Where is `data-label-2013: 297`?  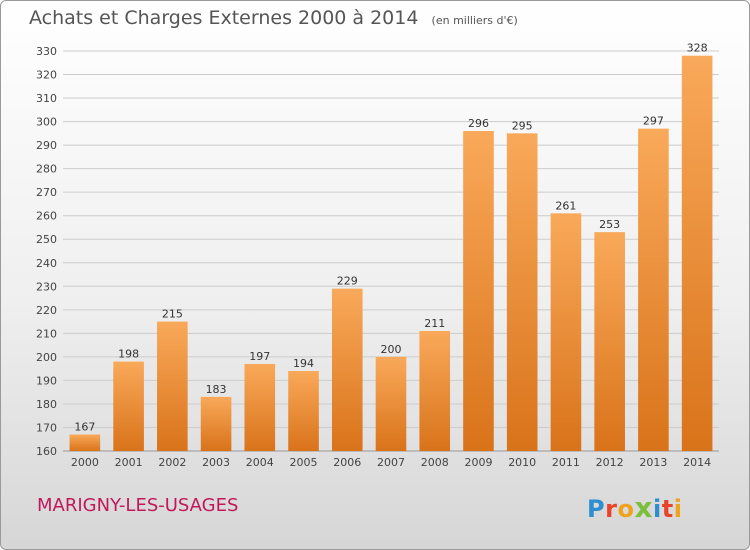
data-label-2013: 297 is located at coordinates (653, 121).